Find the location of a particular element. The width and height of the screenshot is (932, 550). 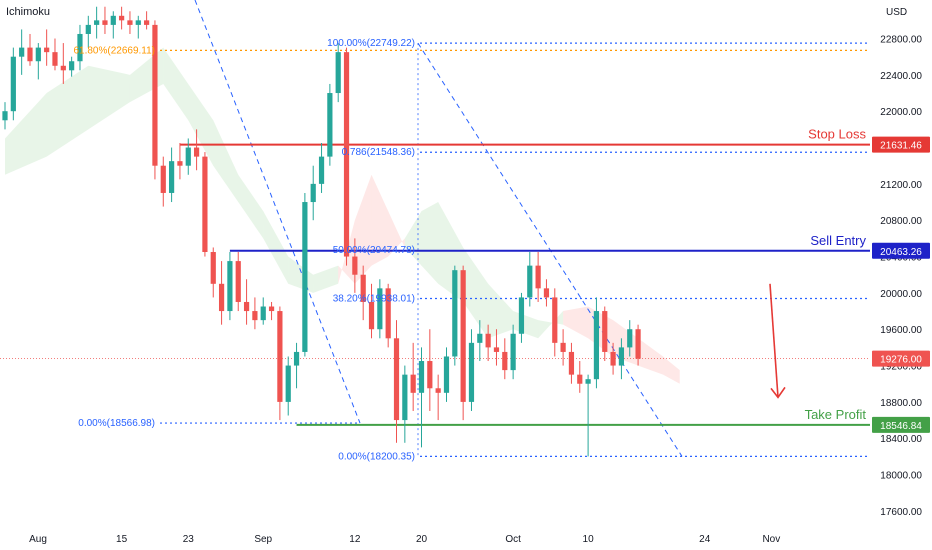

y-tick-label: 20000.00 is located at coordinates (901, 294).